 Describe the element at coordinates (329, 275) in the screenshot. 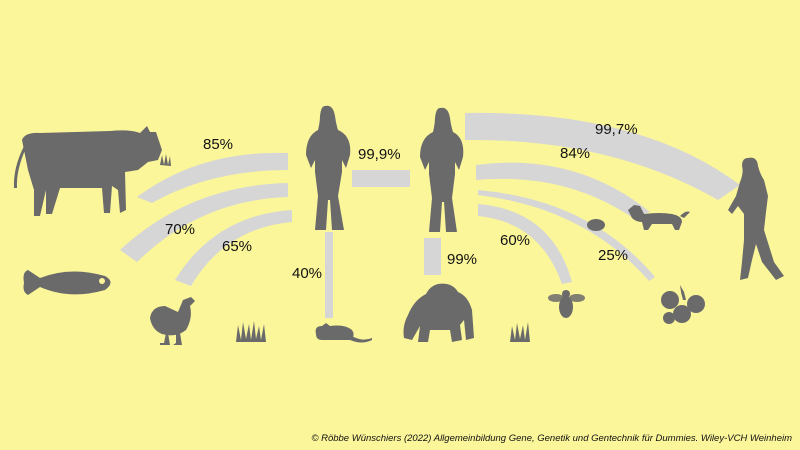

I see `band-mouse` at that location.